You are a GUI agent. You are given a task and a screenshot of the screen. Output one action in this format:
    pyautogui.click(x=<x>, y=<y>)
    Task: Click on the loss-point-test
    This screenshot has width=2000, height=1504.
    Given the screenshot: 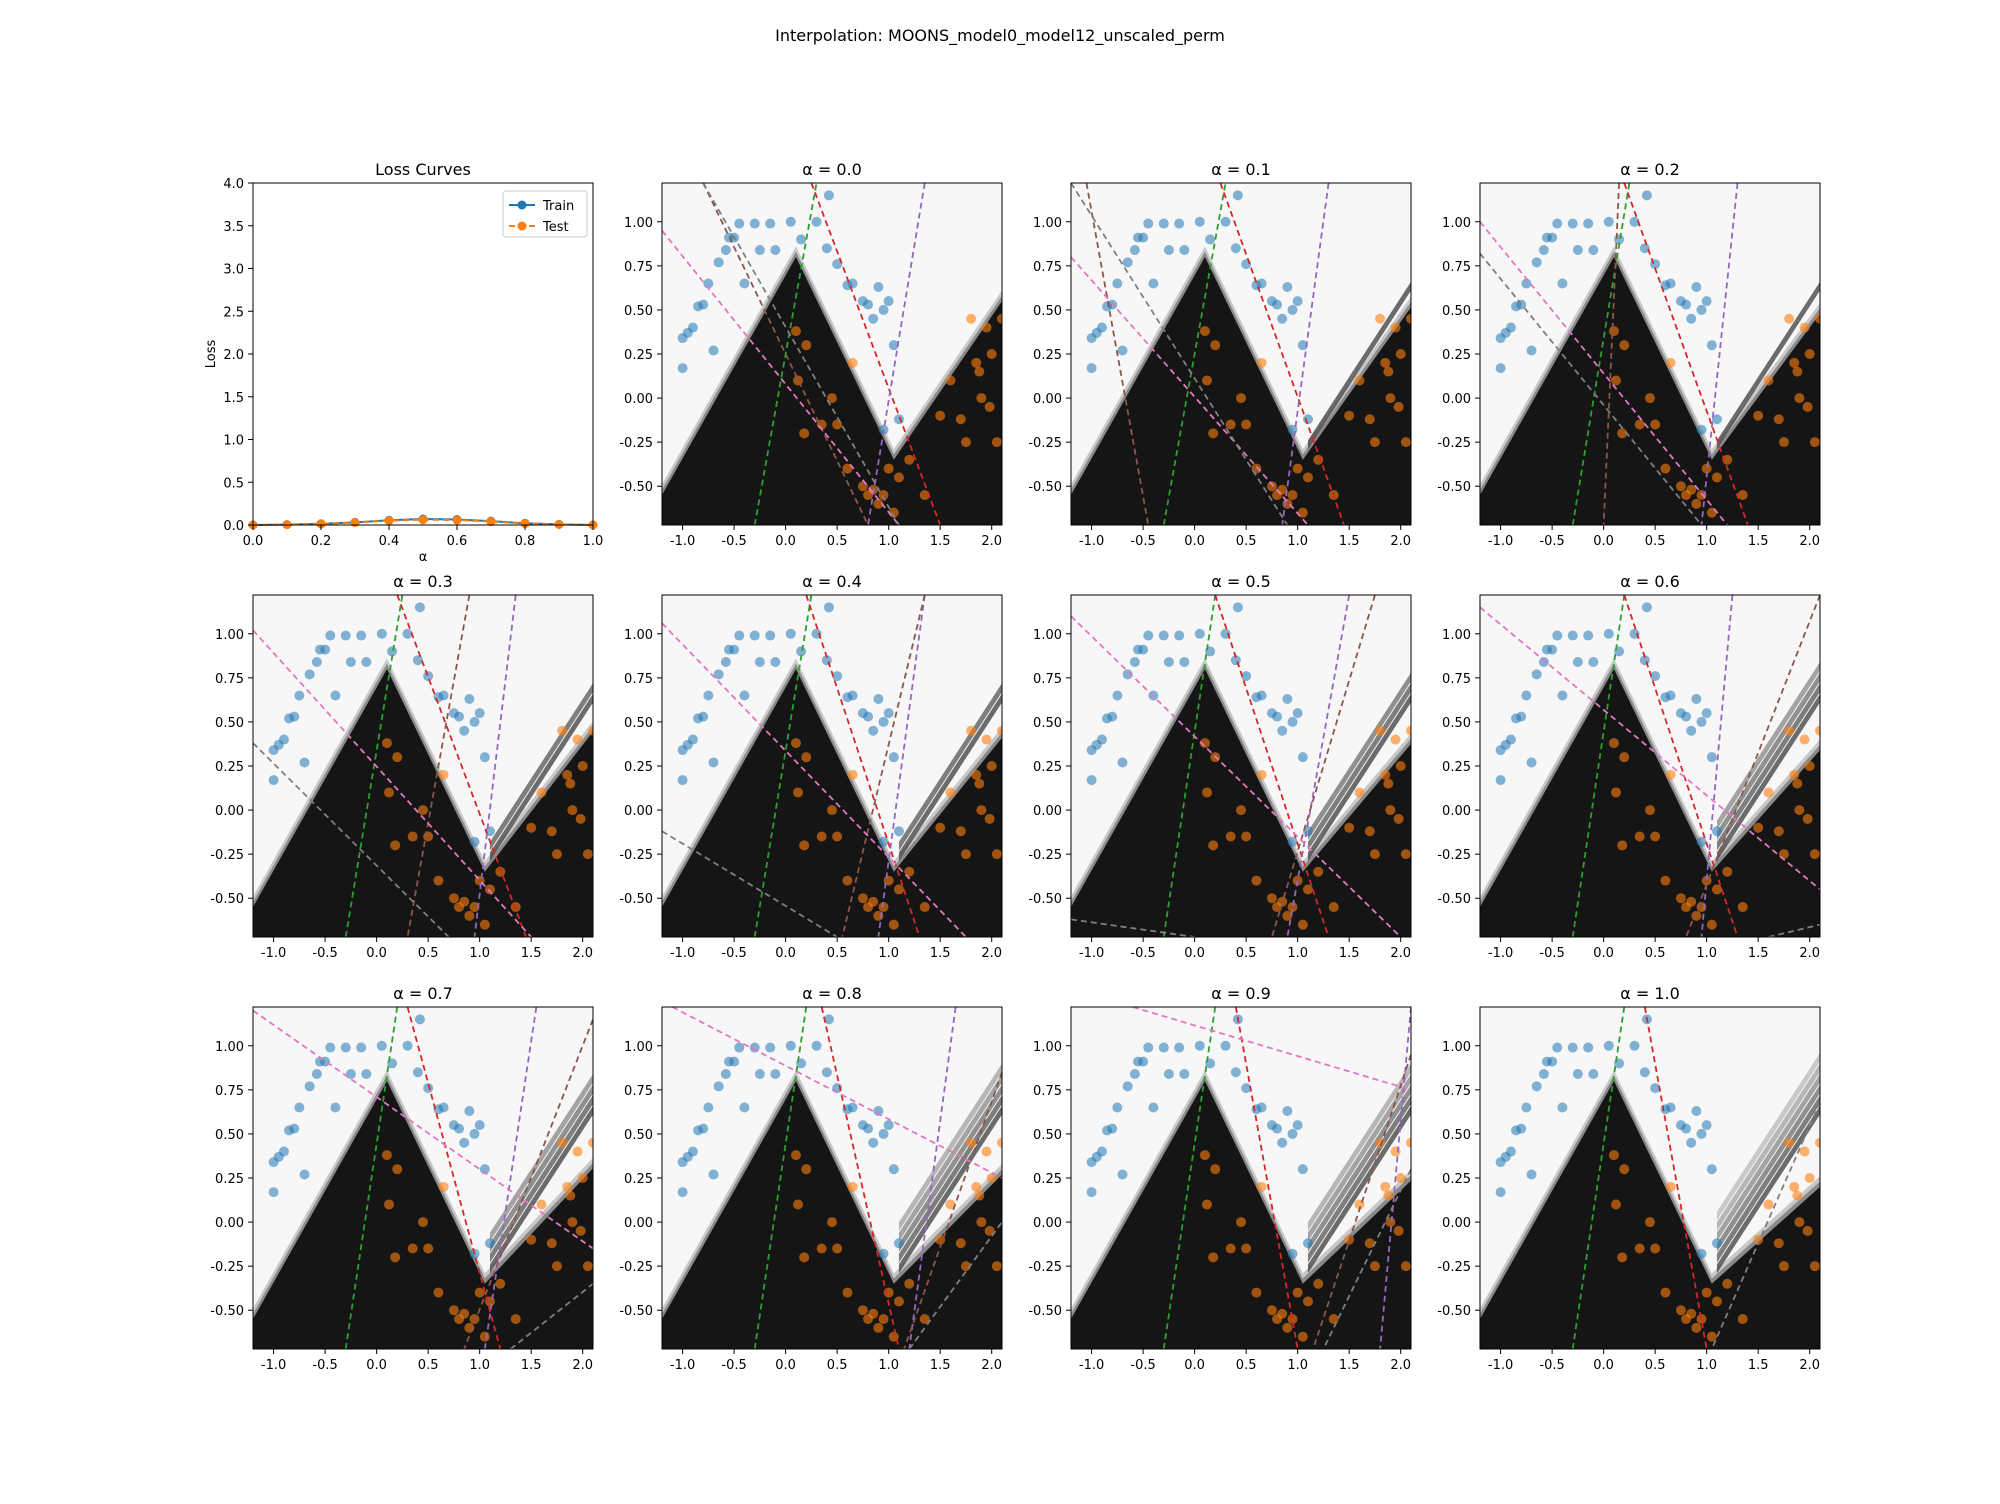 What is the action you would take?
    pyautogui.click(x=457, y=520)
    